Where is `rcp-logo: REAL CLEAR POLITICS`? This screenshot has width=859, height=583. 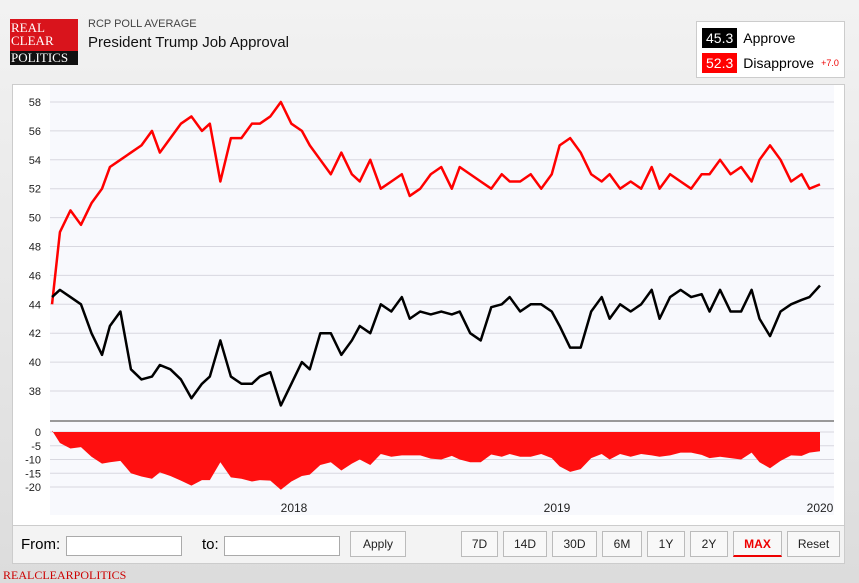 rcp-logo: REAL CLEAR POLITICS is located at coordinates (44, 42).